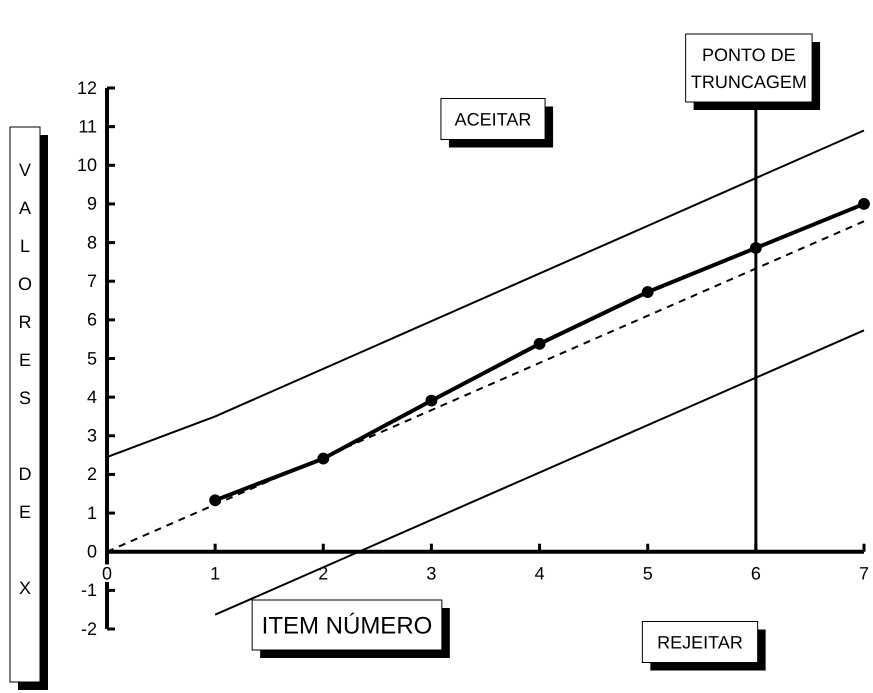 The image size is (873, 693). What do you see at coordinates (91, 358) in the screenshot?
I see `y-tick-label: 5` at bounding box center [91, 358].